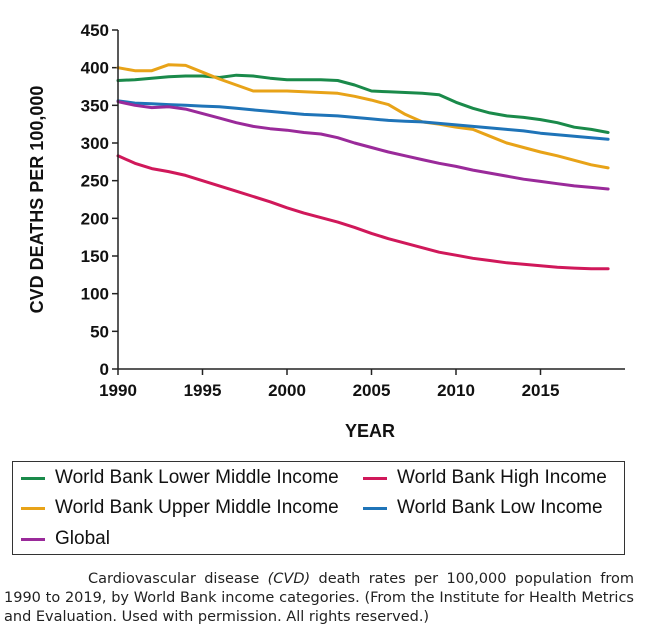  What do you see at coordinates (502, 477) in the screenshot?
I see `legend-label: World Bank High Income` at bounding box center [502, 477].